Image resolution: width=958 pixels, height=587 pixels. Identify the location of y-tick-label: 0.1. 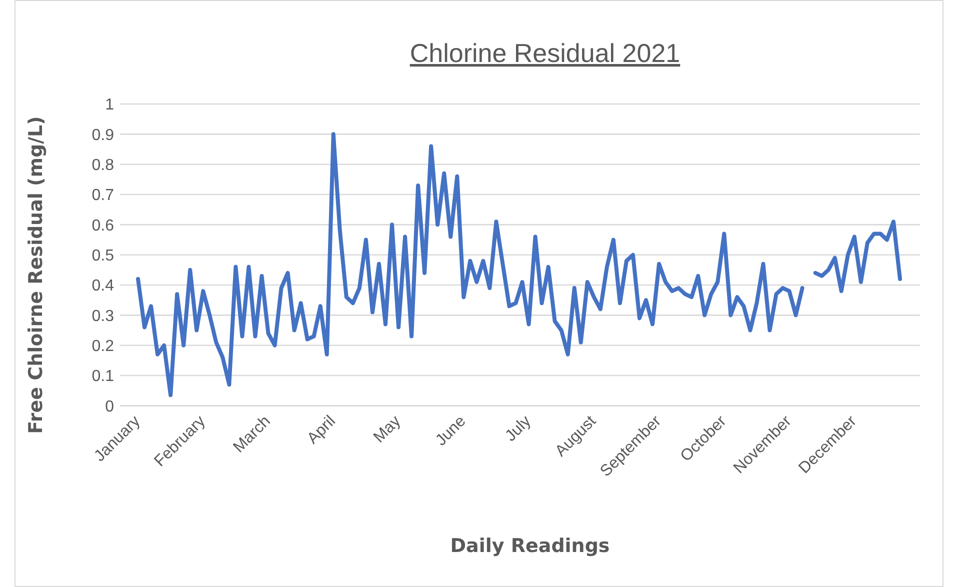
(103, 377).